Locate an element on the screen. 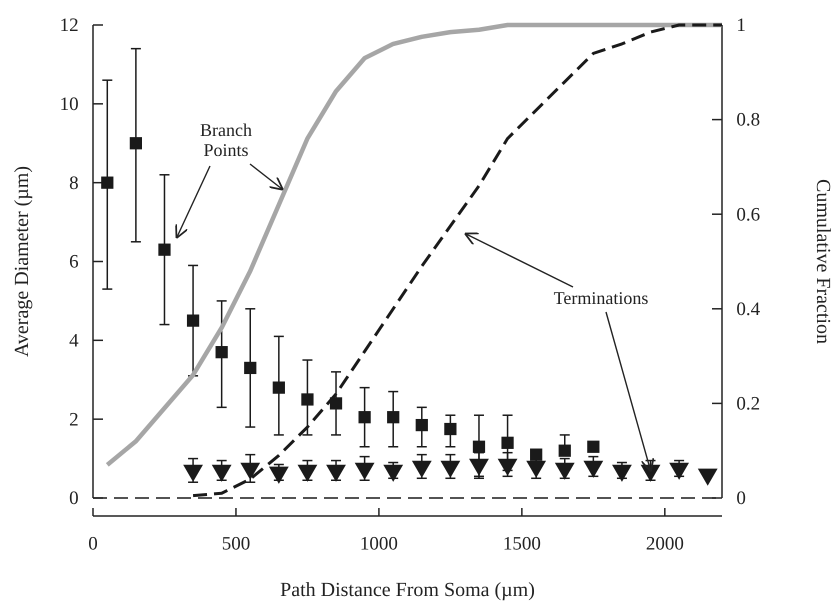  x-tick-label: 1500 is located at coordinates (521, 543).